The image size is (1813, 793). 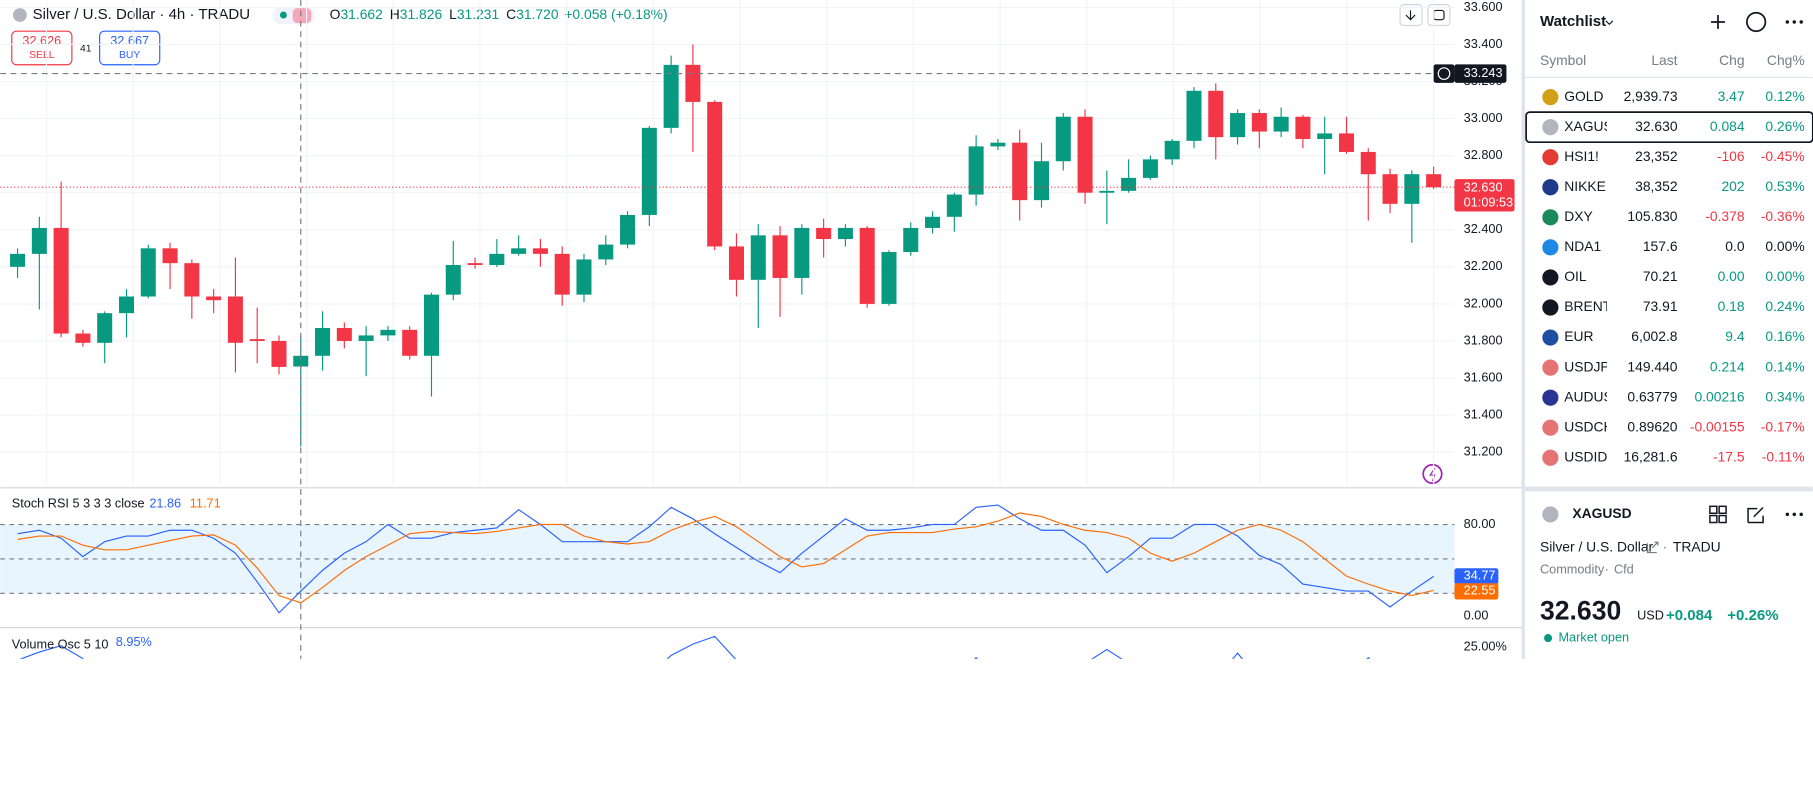 What do you see at coordinates (1756, 22) in the screenshot?
I see `chart-icon` at bounding box center [1756, 22].